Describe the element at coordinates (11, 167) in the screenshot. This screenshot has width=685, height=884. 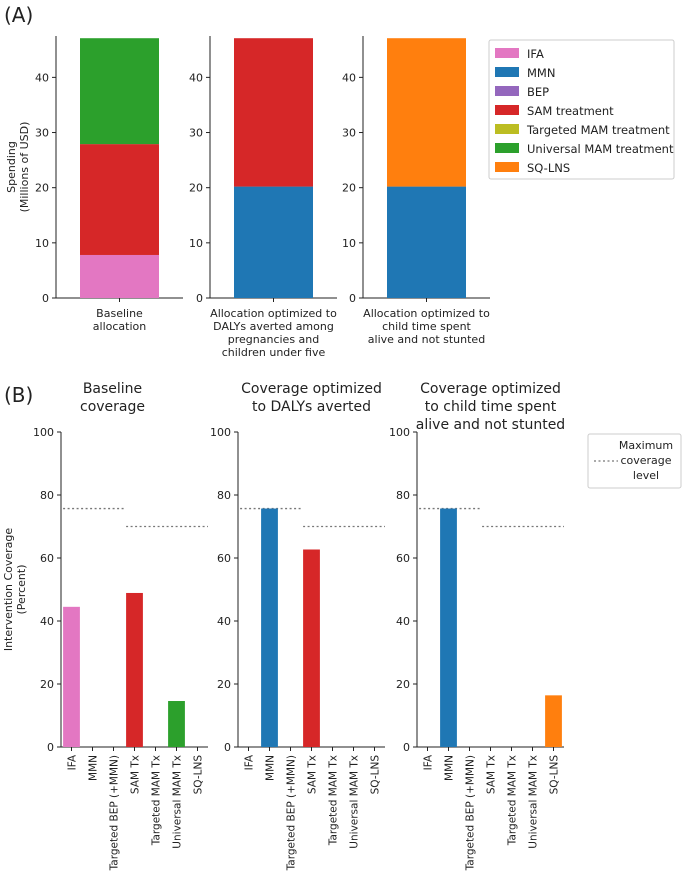
I see `y-axis-label: Spending` at that location.